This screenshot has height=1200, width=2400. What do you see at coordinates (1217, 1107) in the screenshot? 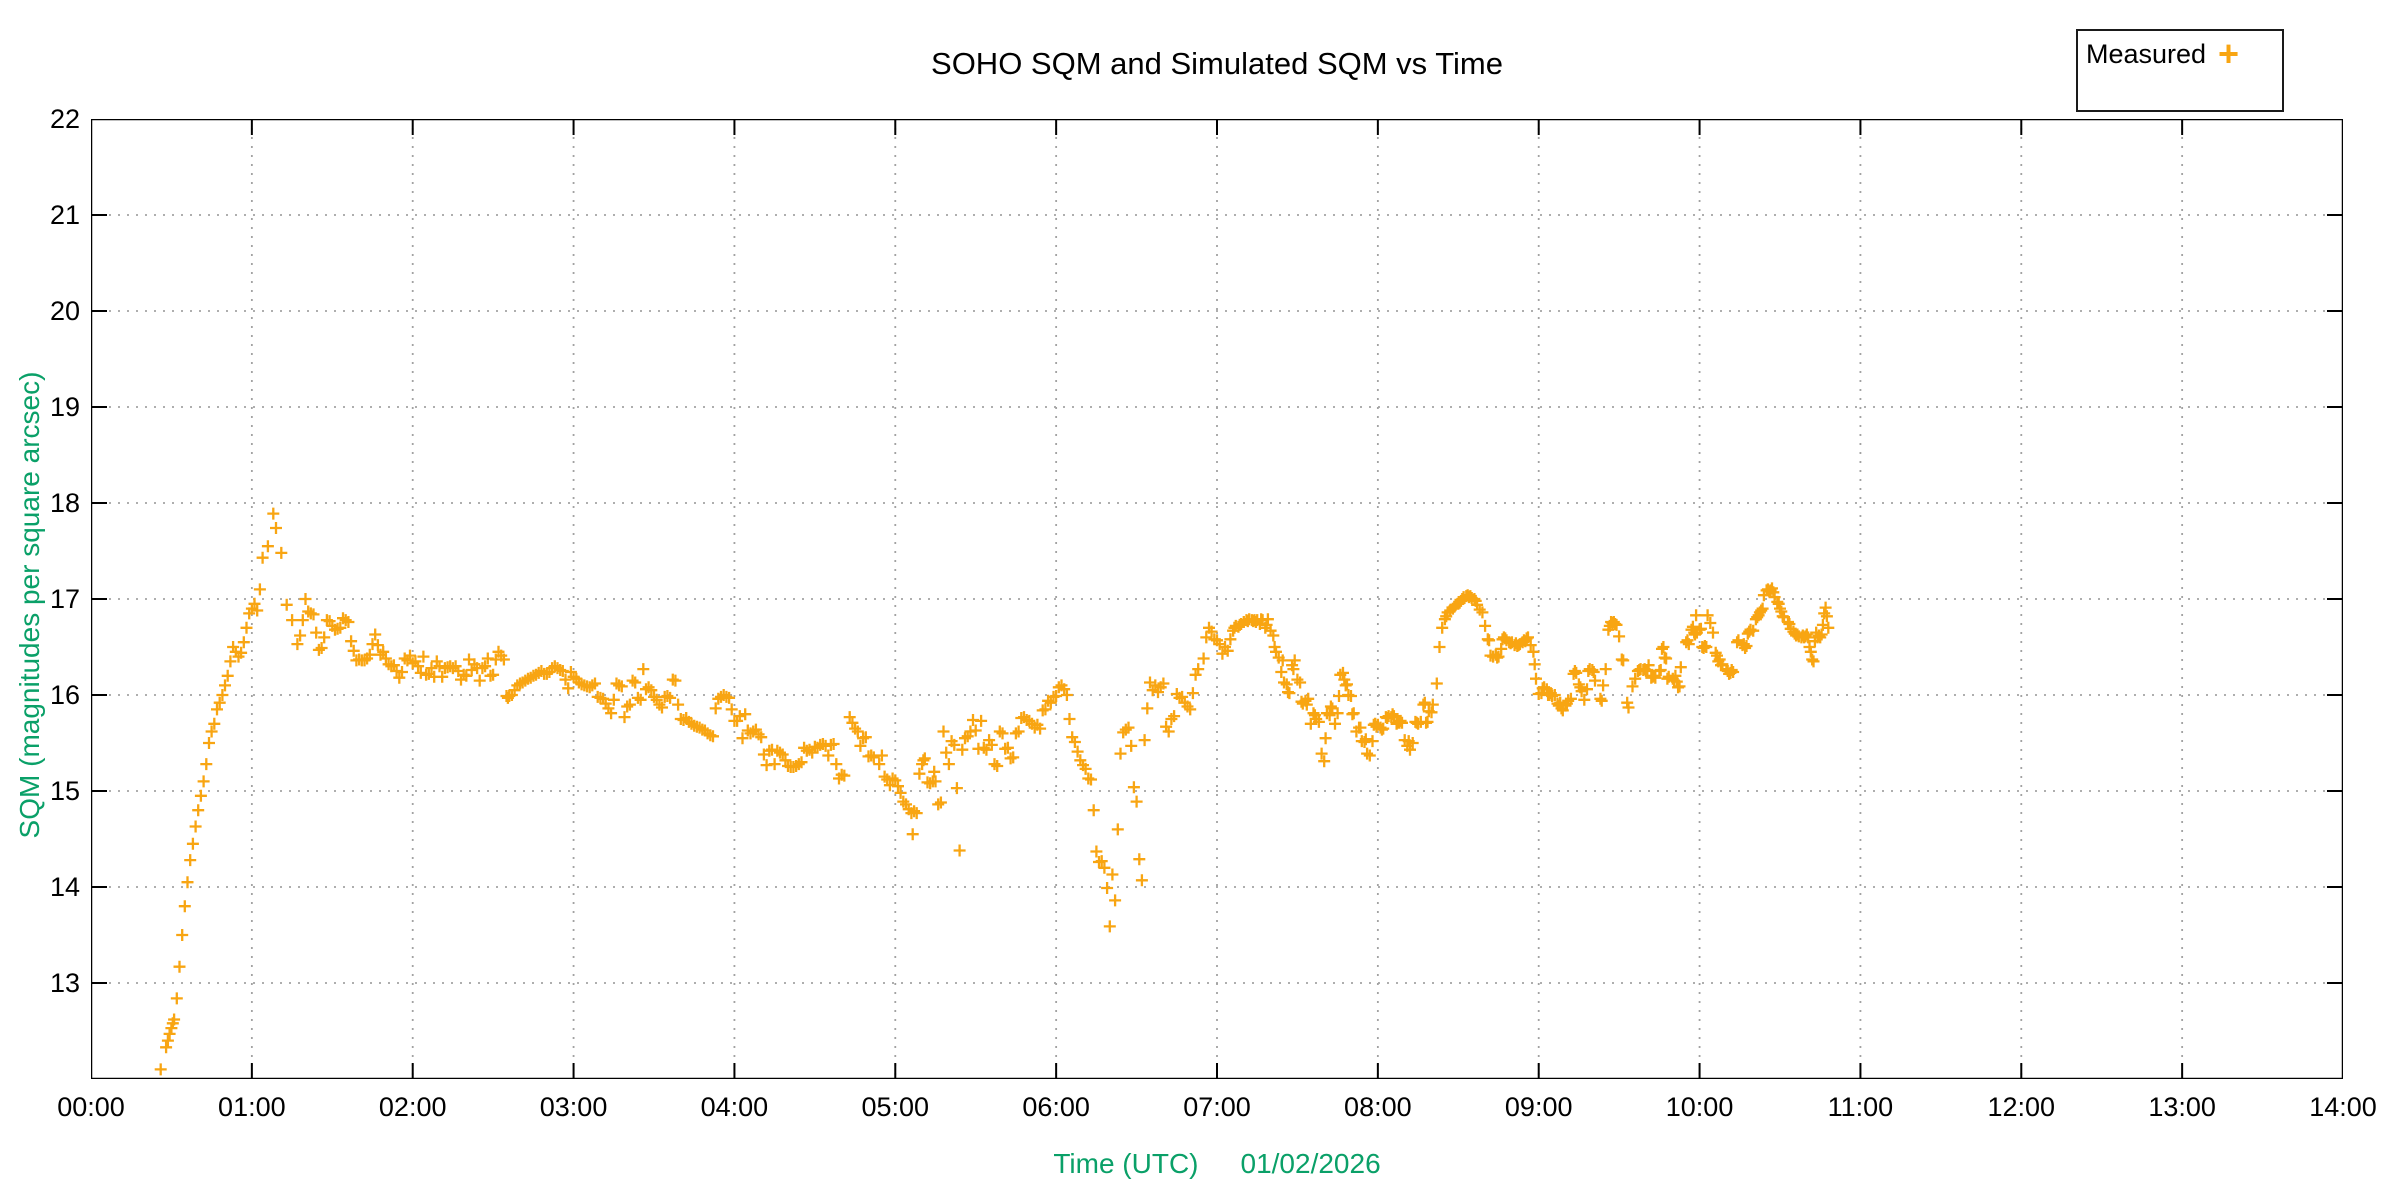
I see `x-tick-label: 07:00` at bounding box center [1217, 1107].